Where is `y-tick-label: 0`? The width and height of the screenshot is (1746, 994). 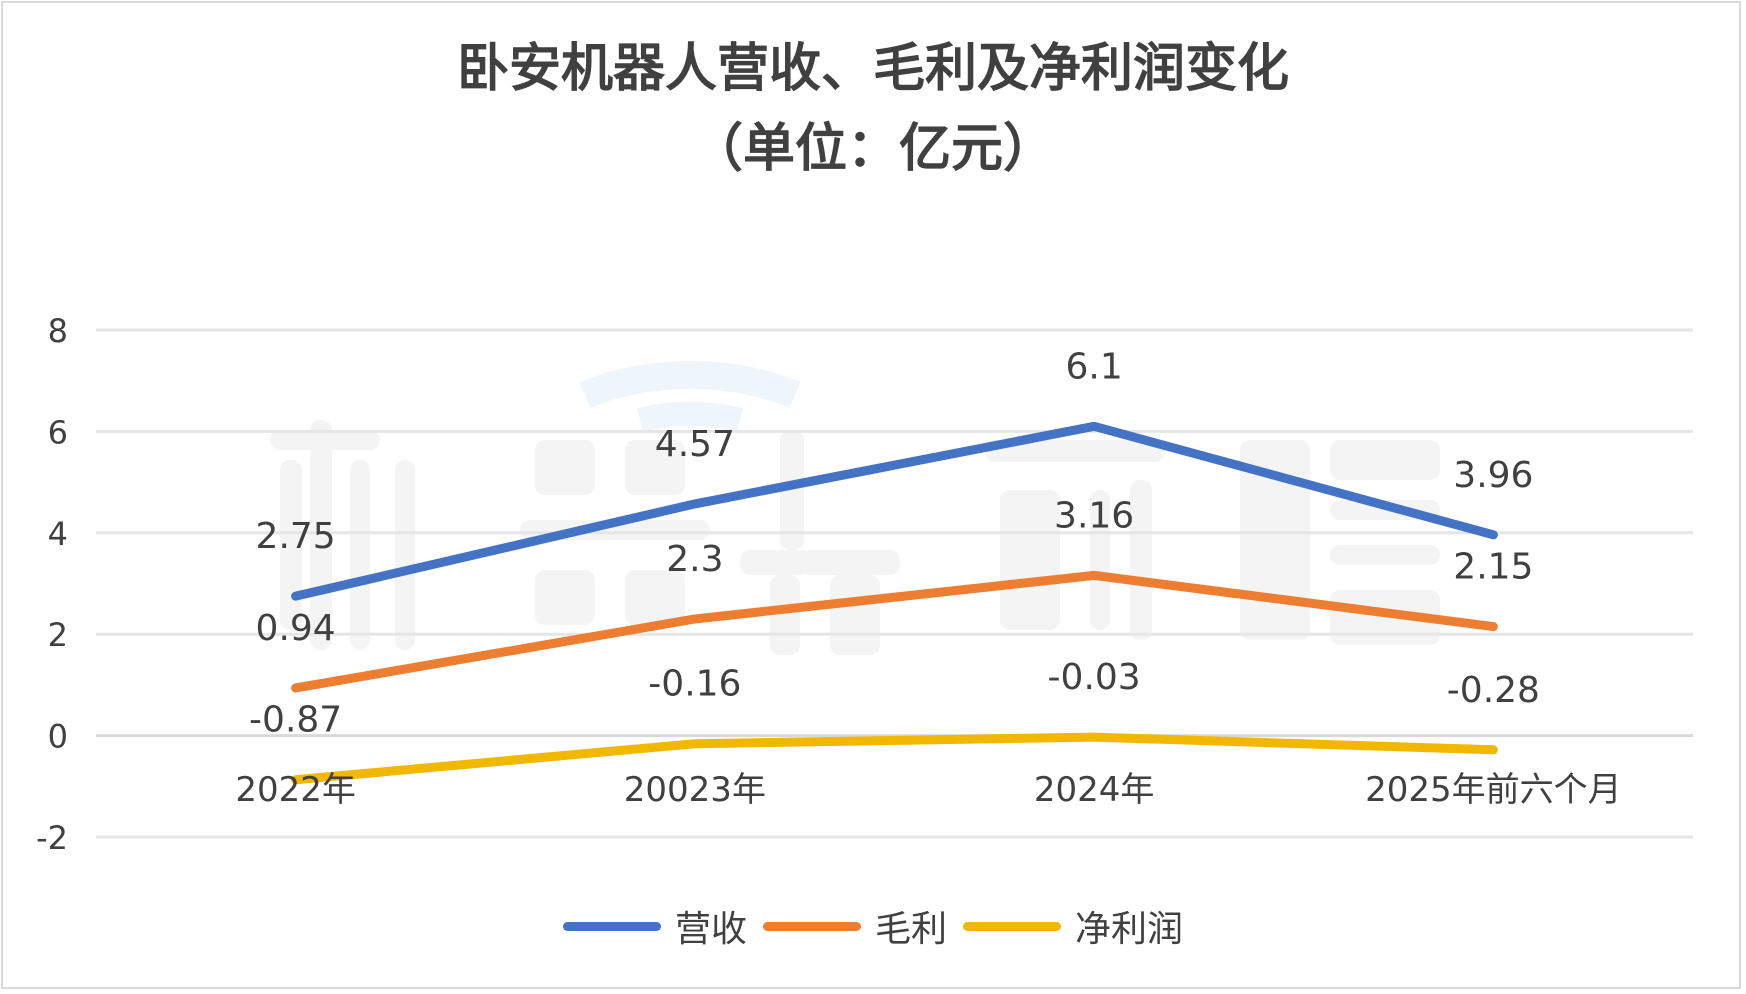
y-tick-label: 0 is located at coordinates (58, 737).